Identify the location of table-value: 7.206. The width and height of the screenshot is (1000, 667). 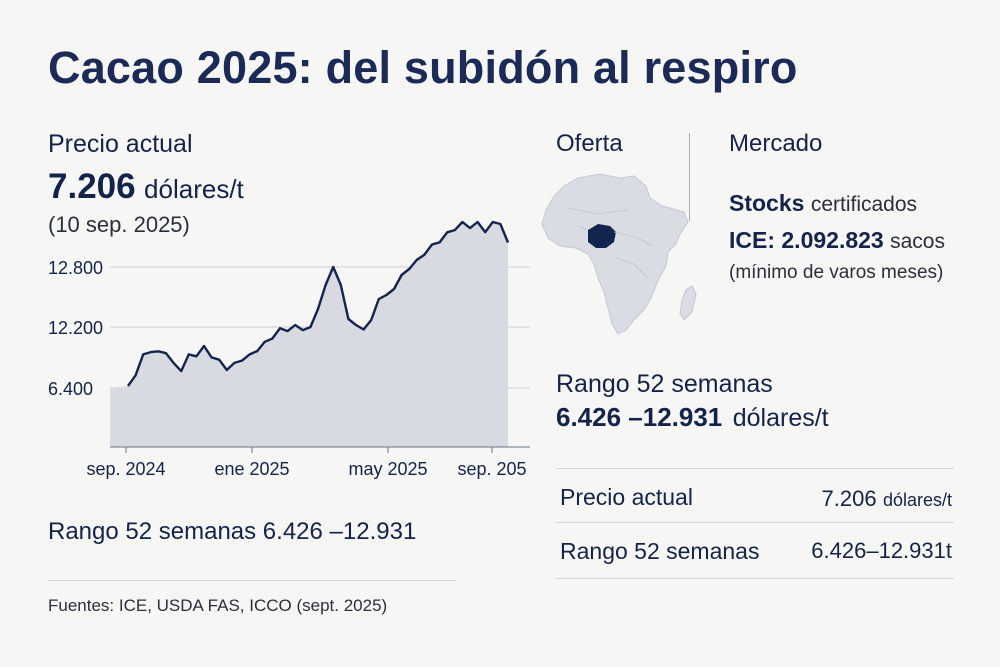
(849, 498).